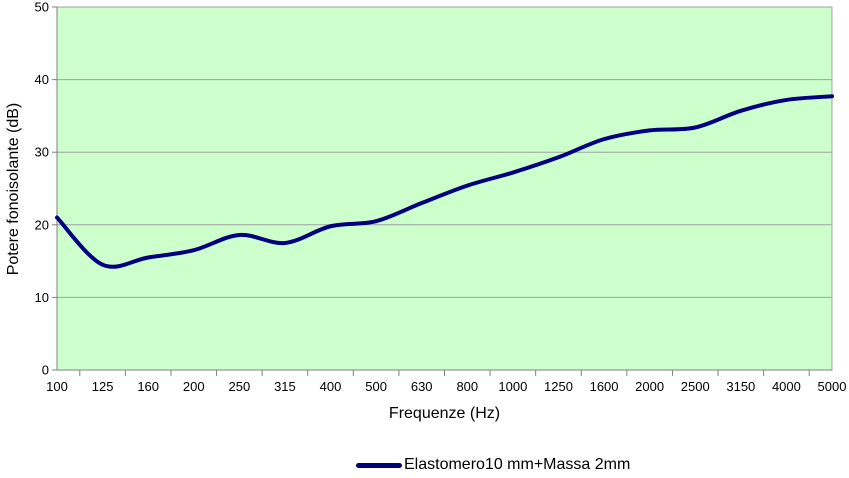 The image size is (849, 478). What do you see at coordinates (786, 386) in the screenshot?
I see `x-tick-label: 4000` at bounding box center [786, 386].